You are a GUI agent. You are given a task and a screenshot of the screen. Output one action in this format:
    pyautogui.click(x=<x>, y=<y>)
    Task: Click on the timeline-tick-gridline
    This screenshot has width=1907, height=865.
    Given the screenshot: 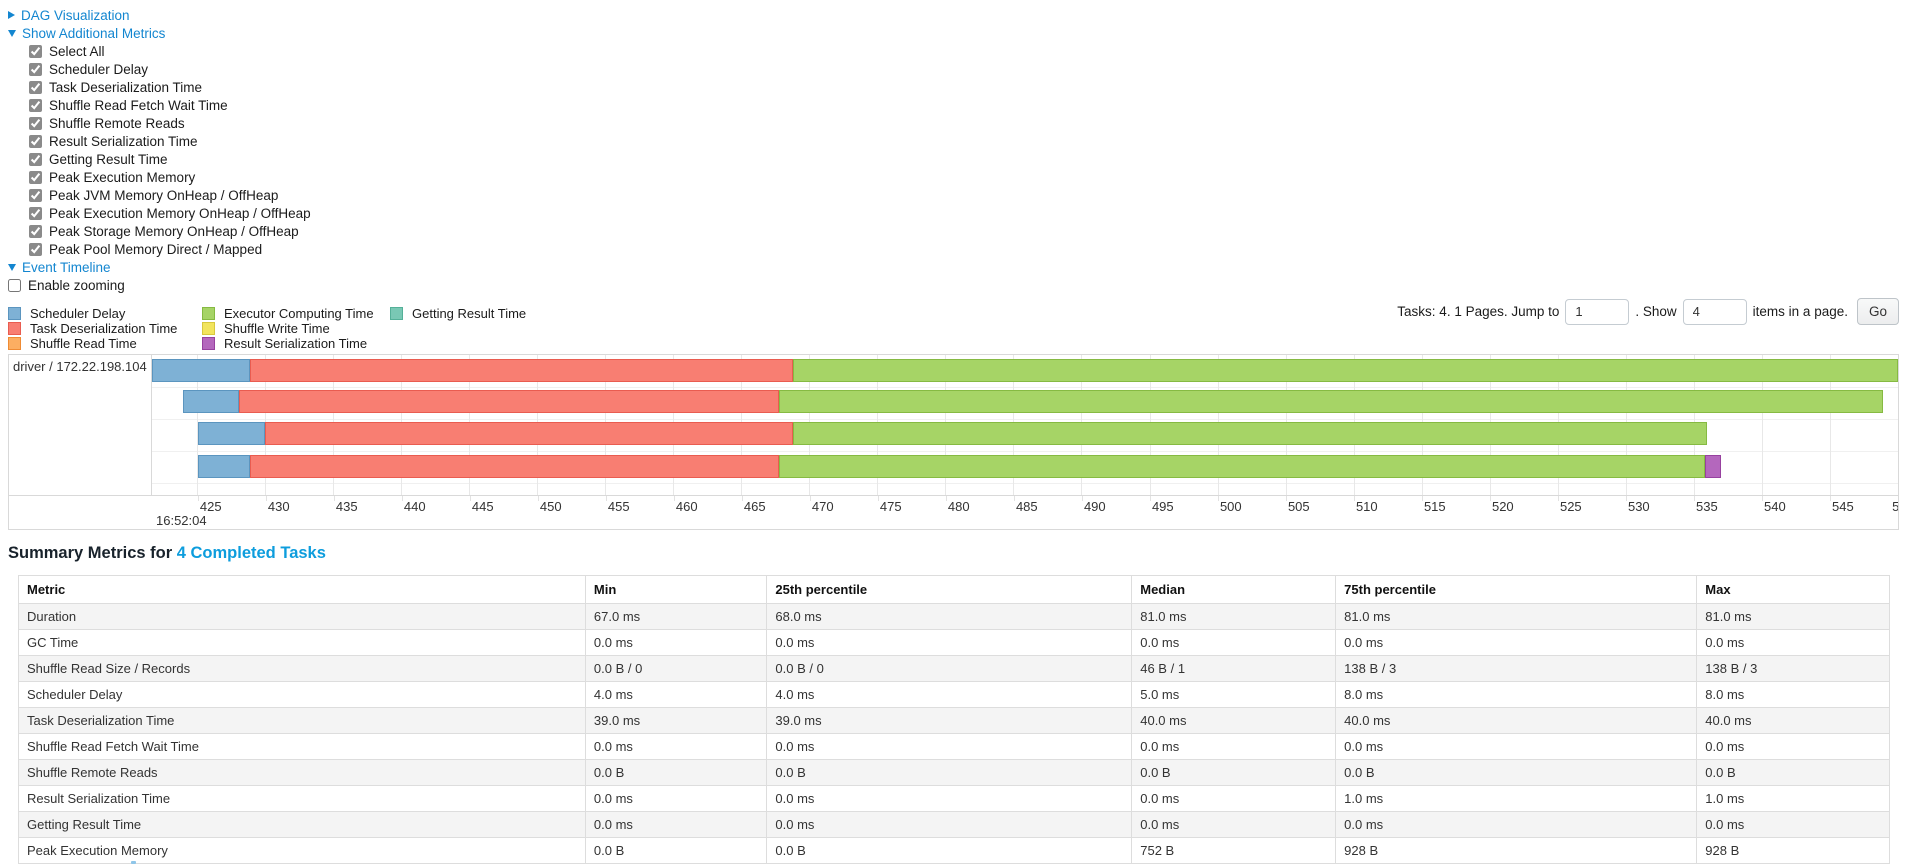 What is the action you would take?
    pyautogui.click(x=197, y=425)
    